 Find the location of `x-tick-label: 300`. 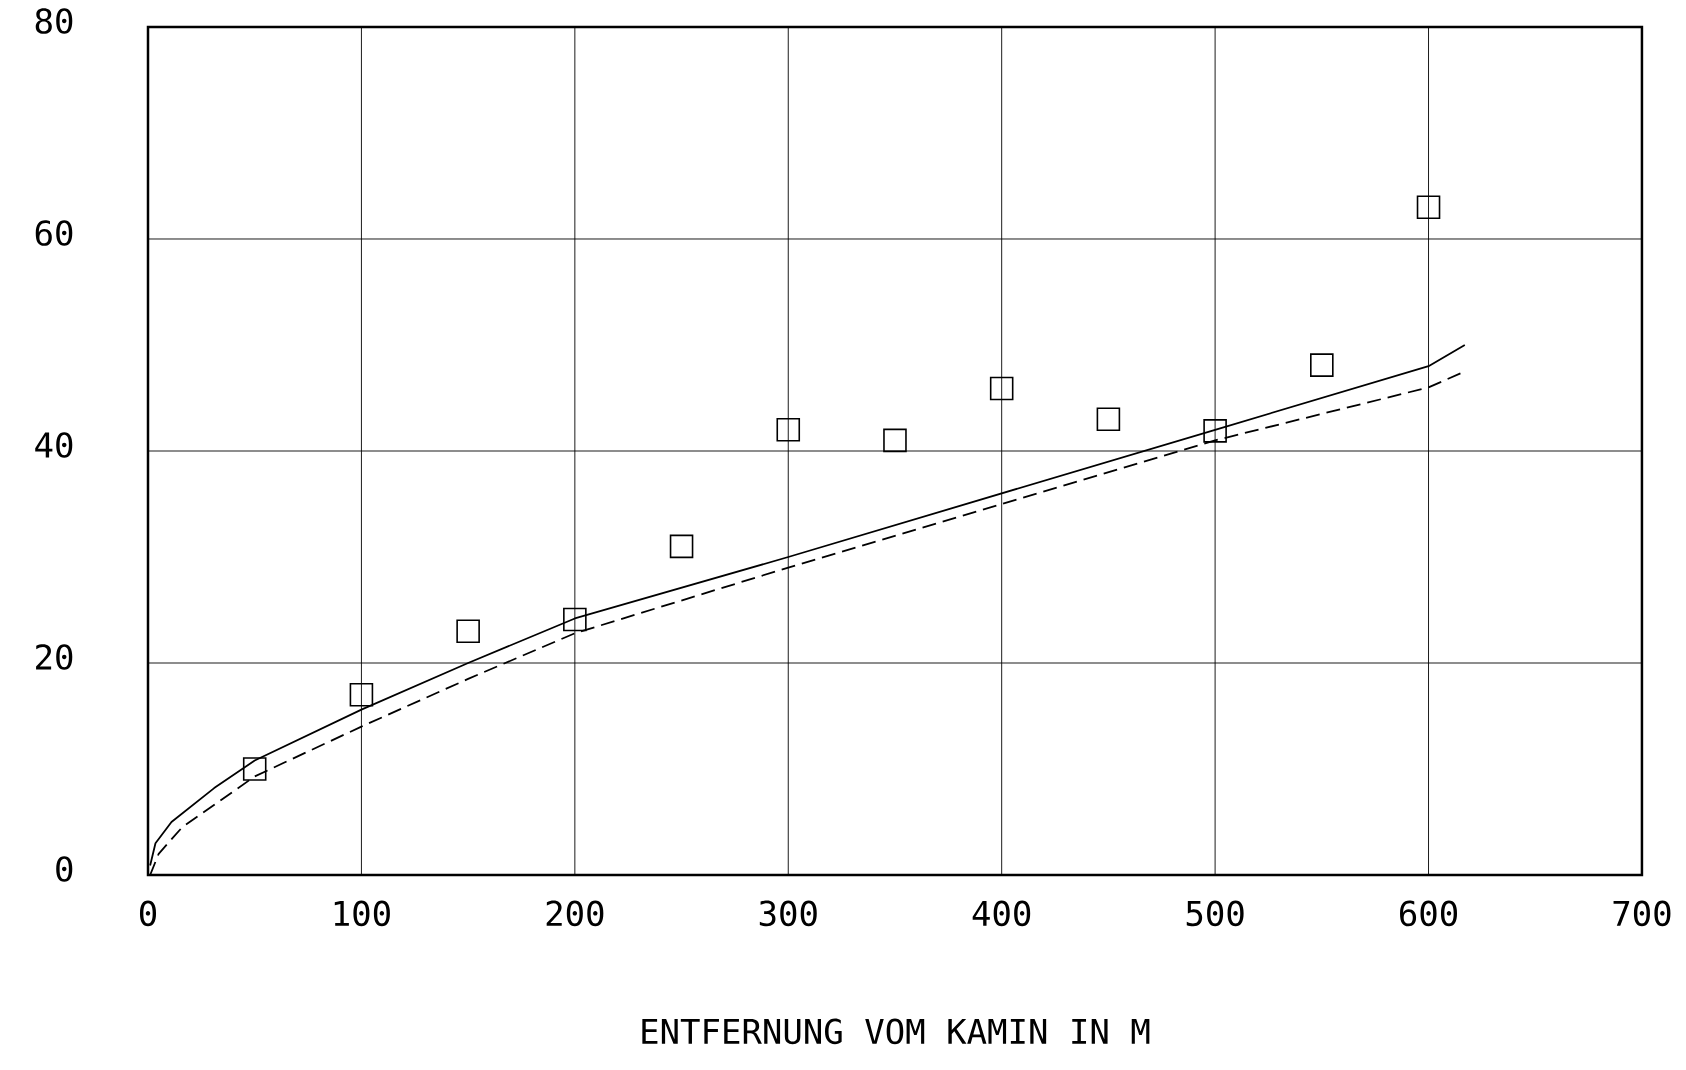

x-tick-label: 300 is located at coordinates (788, 913).